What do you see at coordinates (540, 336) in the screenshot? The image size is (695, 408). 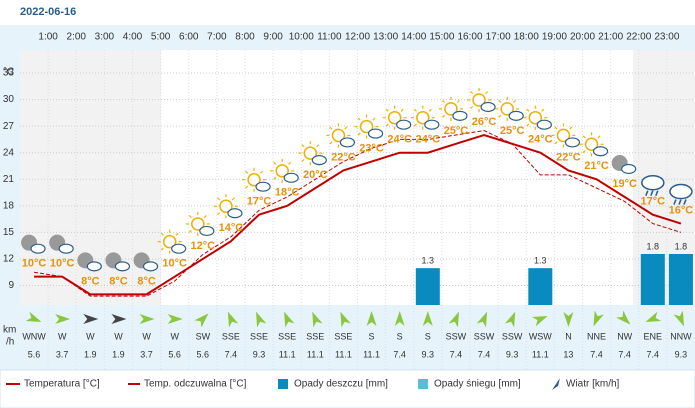 I see `wind-direction: WSW` at bounding box center [540, 336].